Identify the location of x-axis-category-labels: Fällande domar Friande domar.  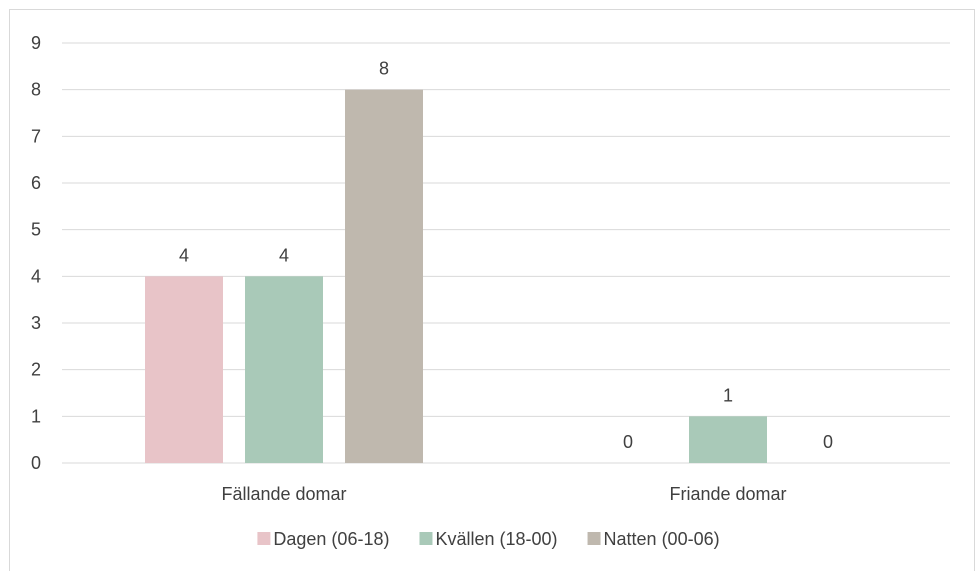
(503, 494).